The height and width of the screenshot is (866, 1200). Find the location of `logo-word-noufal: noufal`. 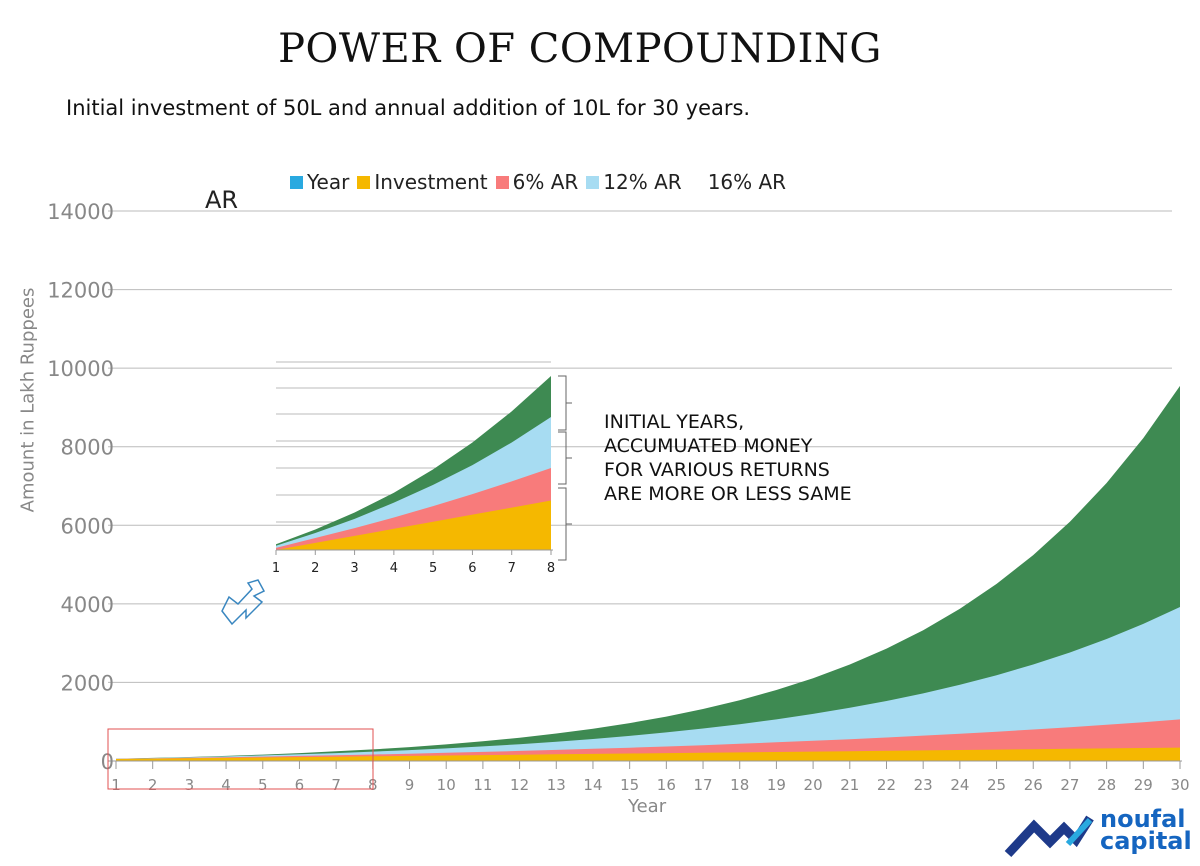

logo-word-noufal: noufal is located at coordinates (1143, 819).